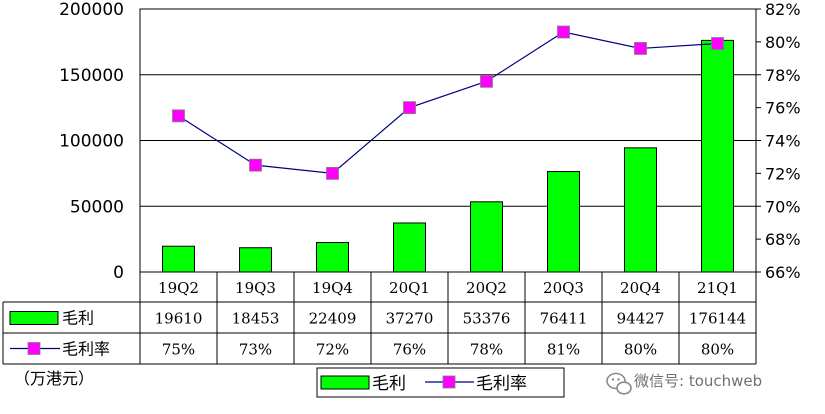 The height and width of the screenshot is (414, 825). I want to click on right-tick-label: 80%, so click(783, 42).